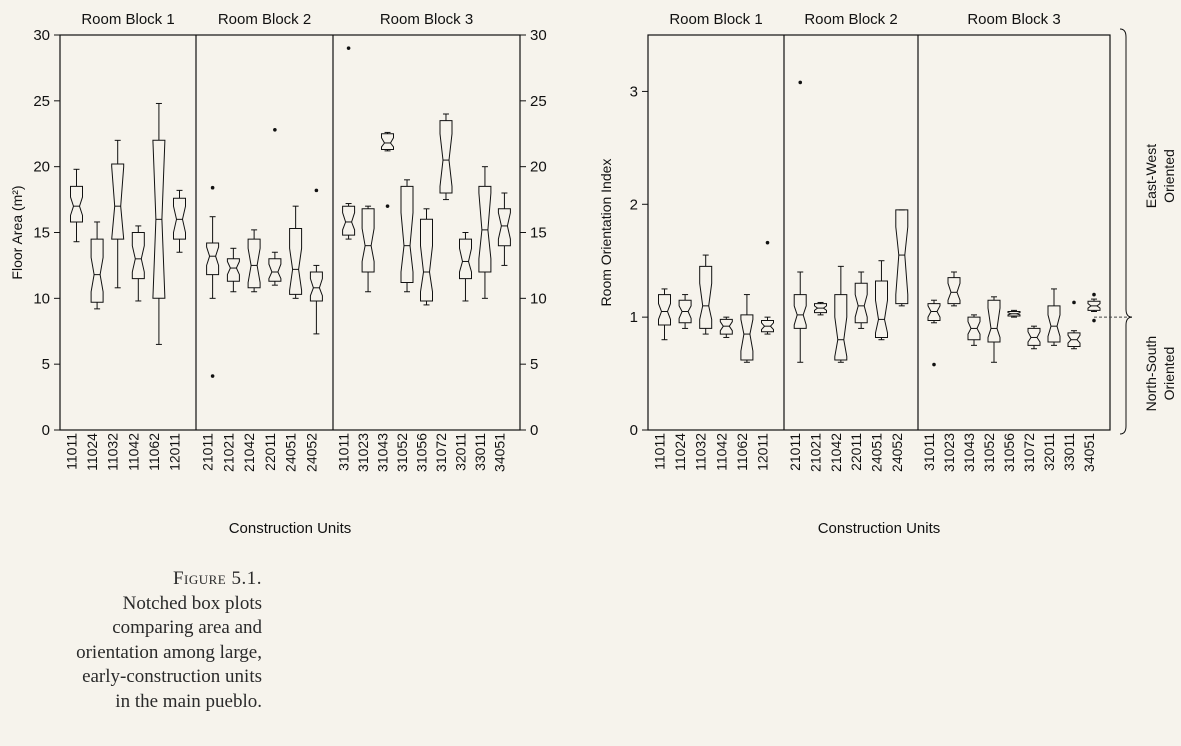  What do you see at coordinates (795, 452) in the screenshot?
I see `category-tick-label: 21011` at bounding box center [795, 452].